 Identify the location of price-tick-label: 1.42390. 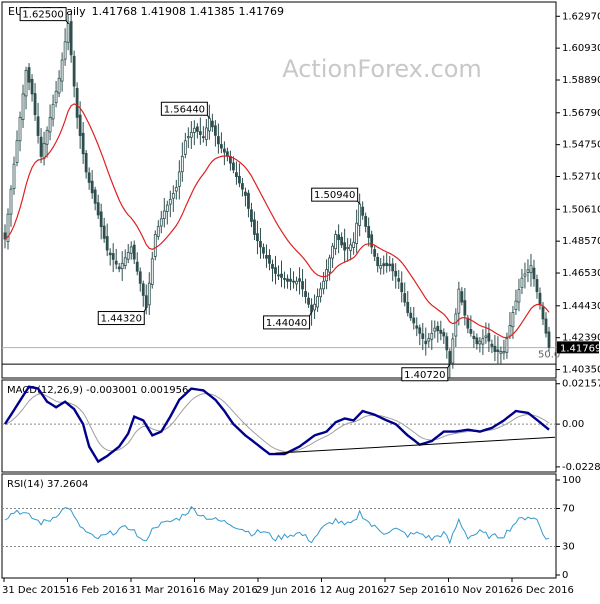
(581, 338).